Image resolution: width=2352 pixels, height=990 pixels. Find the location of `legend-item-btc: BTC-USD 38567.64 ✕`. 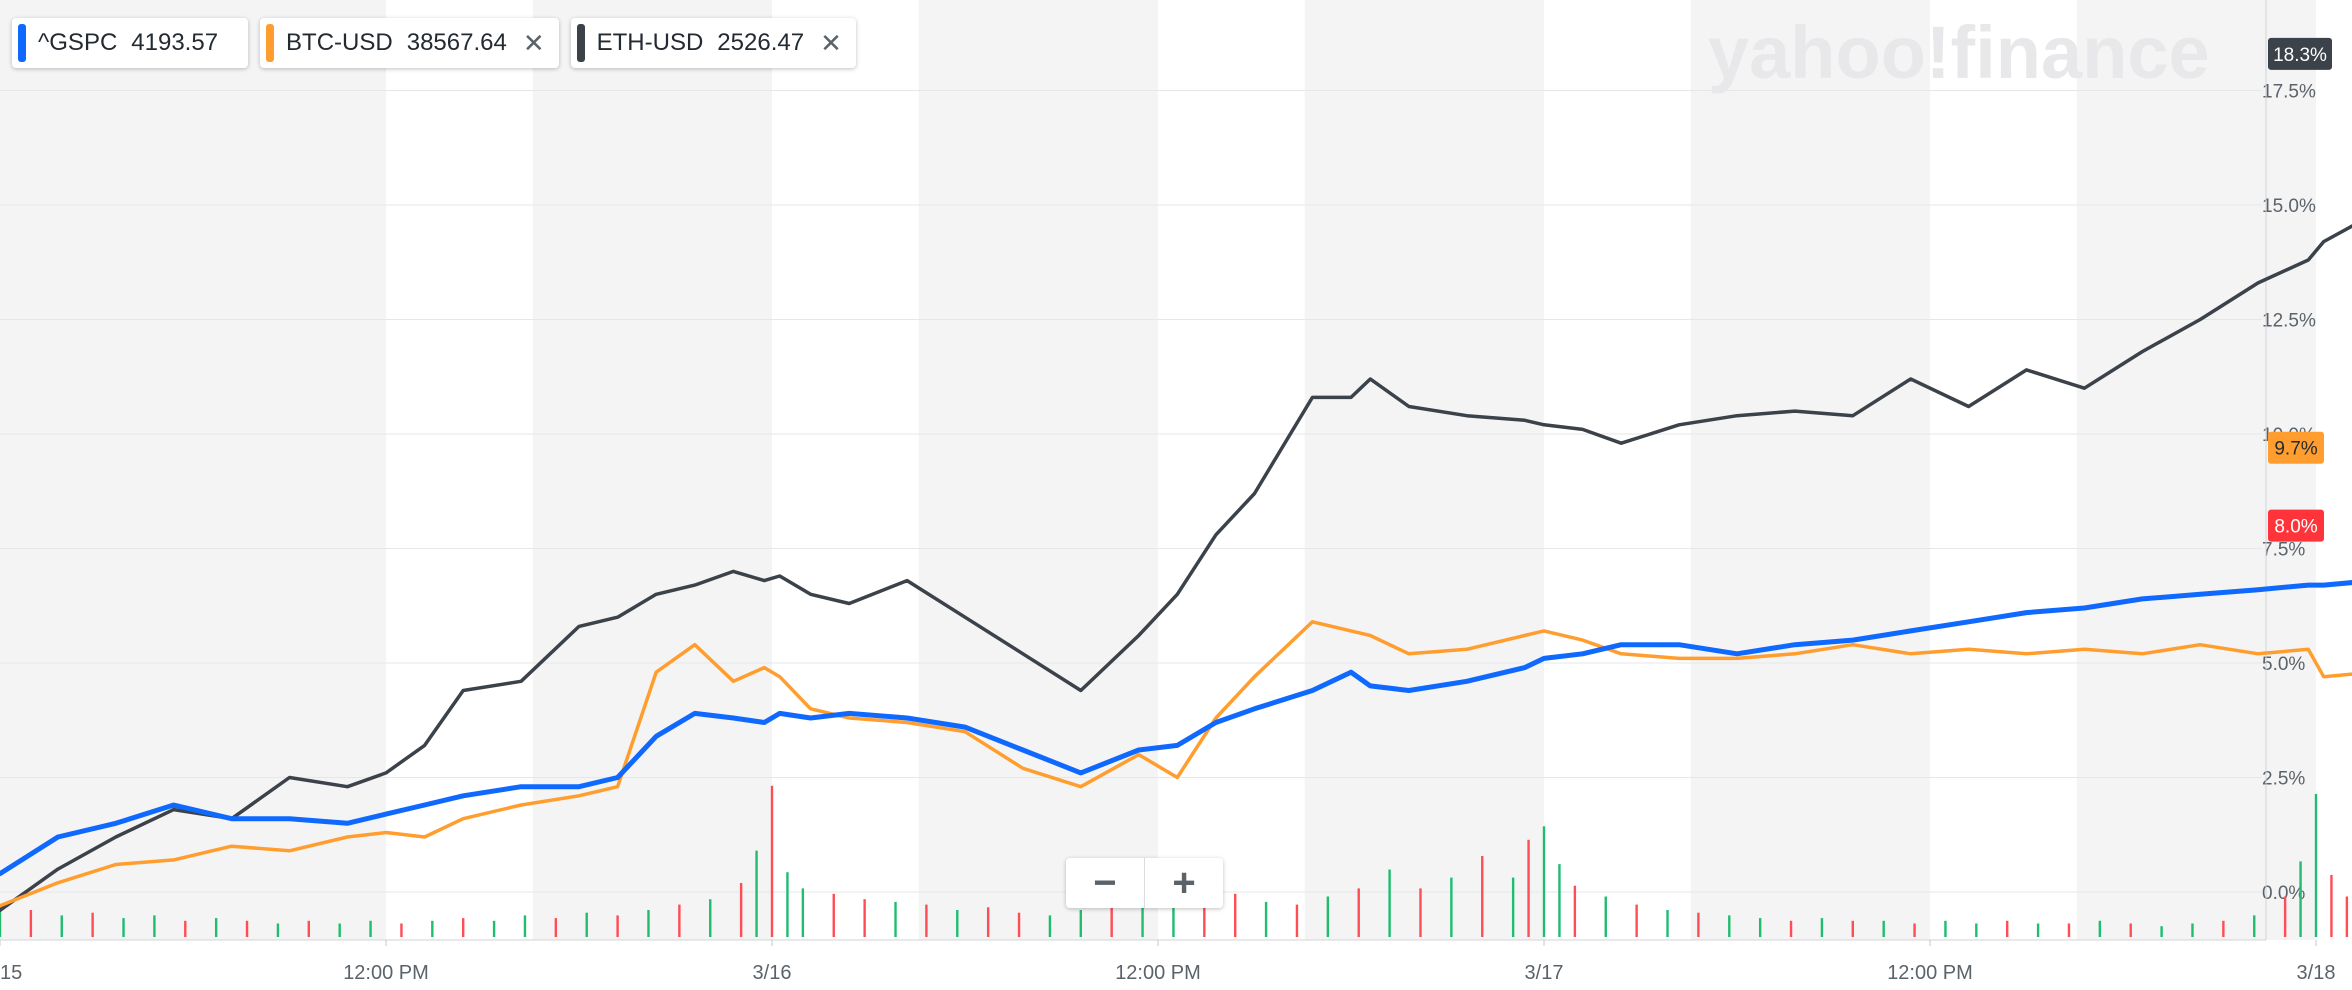

legend-item-btc: BTC-USD 38567.64 ✕ is located at coordinates (409, 43).